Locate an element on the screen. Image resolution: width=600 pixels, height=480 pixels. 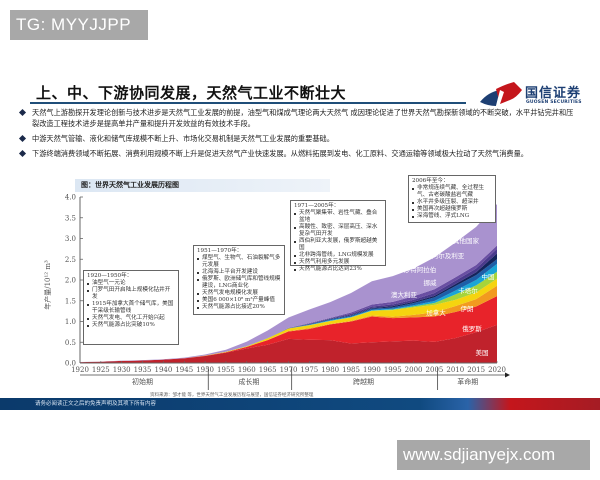
area-俄罗斯 is located at coordinates (288, 329).